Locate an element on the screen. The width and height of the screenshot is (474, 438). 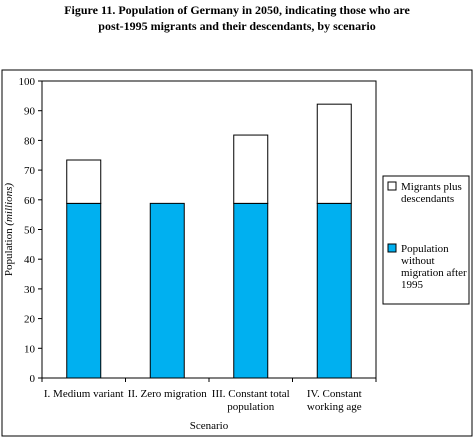
y-tick-label: 100 is located at coordinates (27, 82).